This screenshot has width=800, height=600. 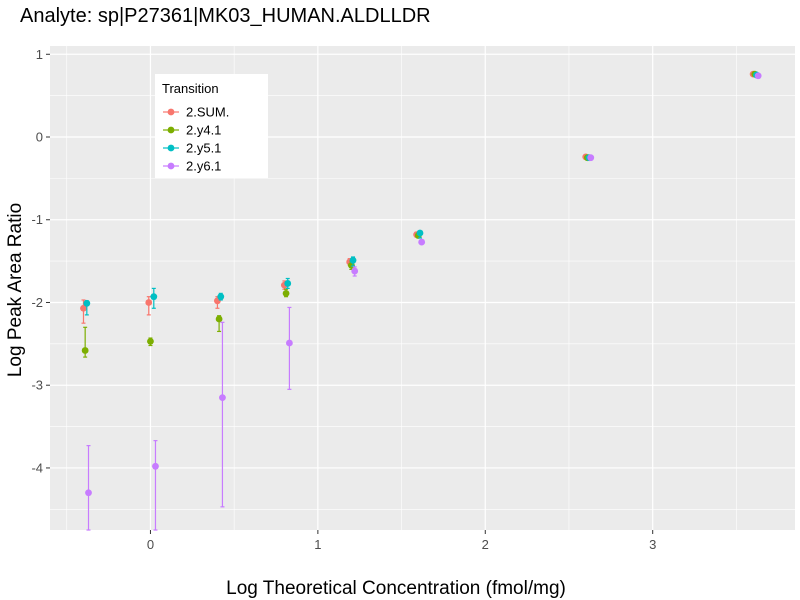 What do you see at coordinates (40, 261) in the screenshot?
I see `y-axis-ticks: 1 0 -1 -2 -3 -4` at bounding box center [40, 261].